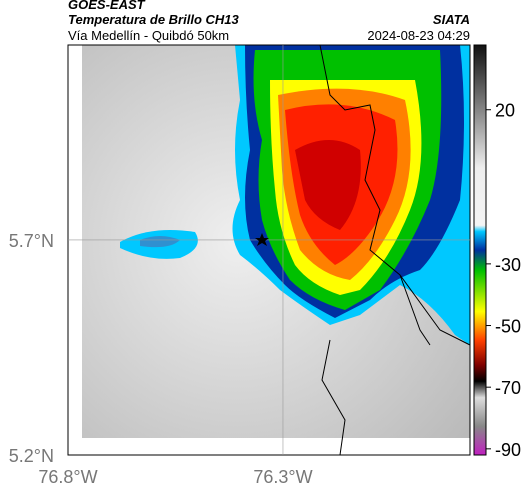  I want to click on colorbar-tick-label: -70, so click(508, 388).